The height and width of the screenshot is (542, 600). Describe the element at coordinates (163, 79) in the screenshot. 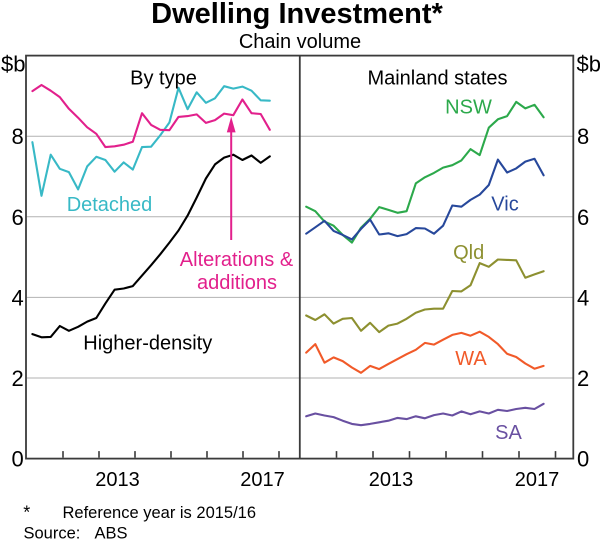

I see `svg-text: By type` at that location.